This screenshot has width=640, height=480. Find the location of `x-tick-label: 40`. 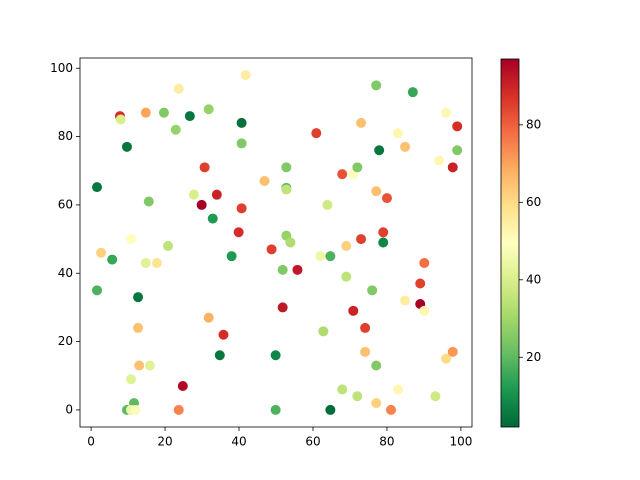

x-tick-label: 40 is located at coordinates (238, 442).